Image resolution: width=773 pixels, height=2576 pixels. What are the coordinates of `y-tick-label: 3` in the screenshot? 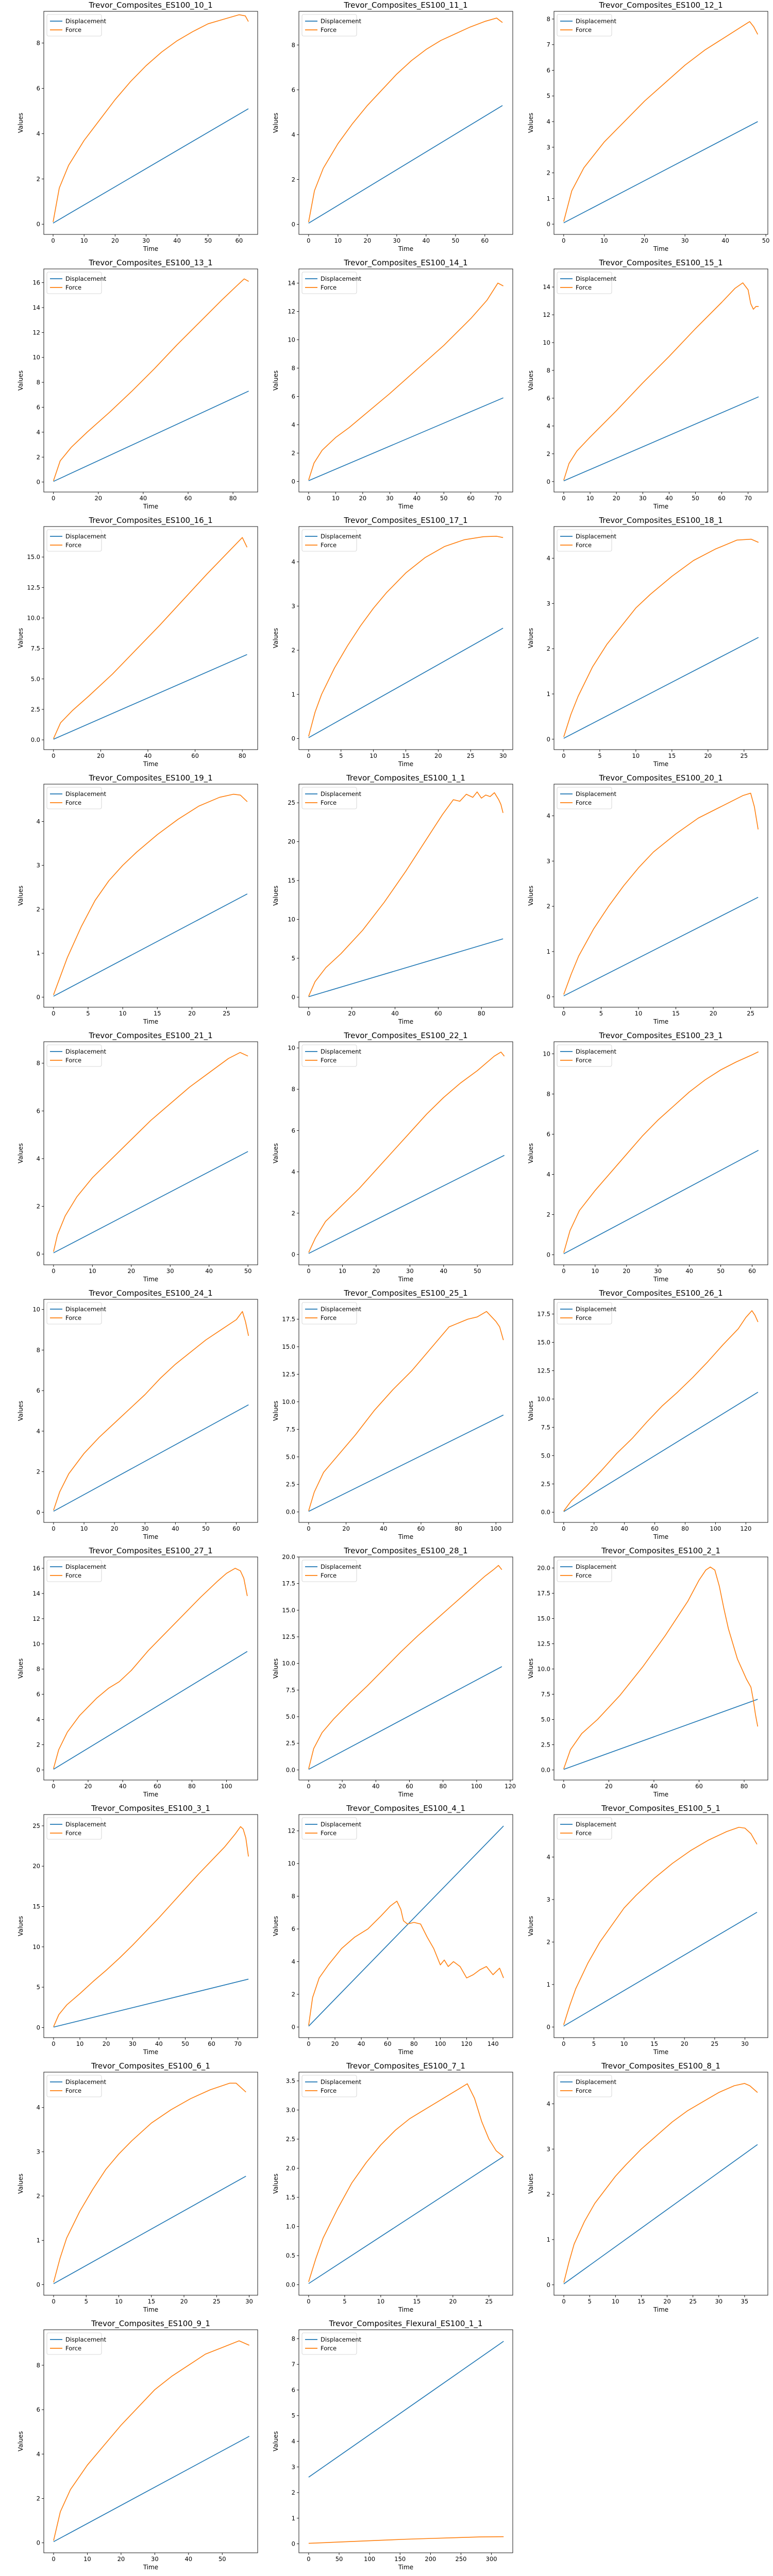 It's located at (548, 861).